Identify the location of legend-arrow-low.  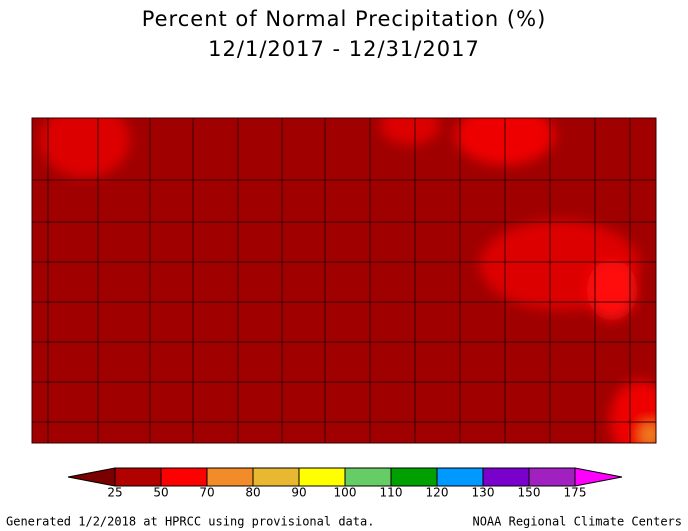
(91, 477).